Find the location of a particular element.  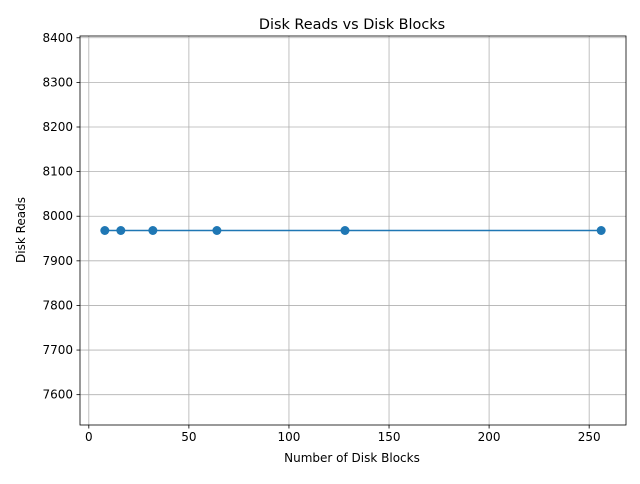

y-tick-label: 8200 is located at coordinates (57, 127).